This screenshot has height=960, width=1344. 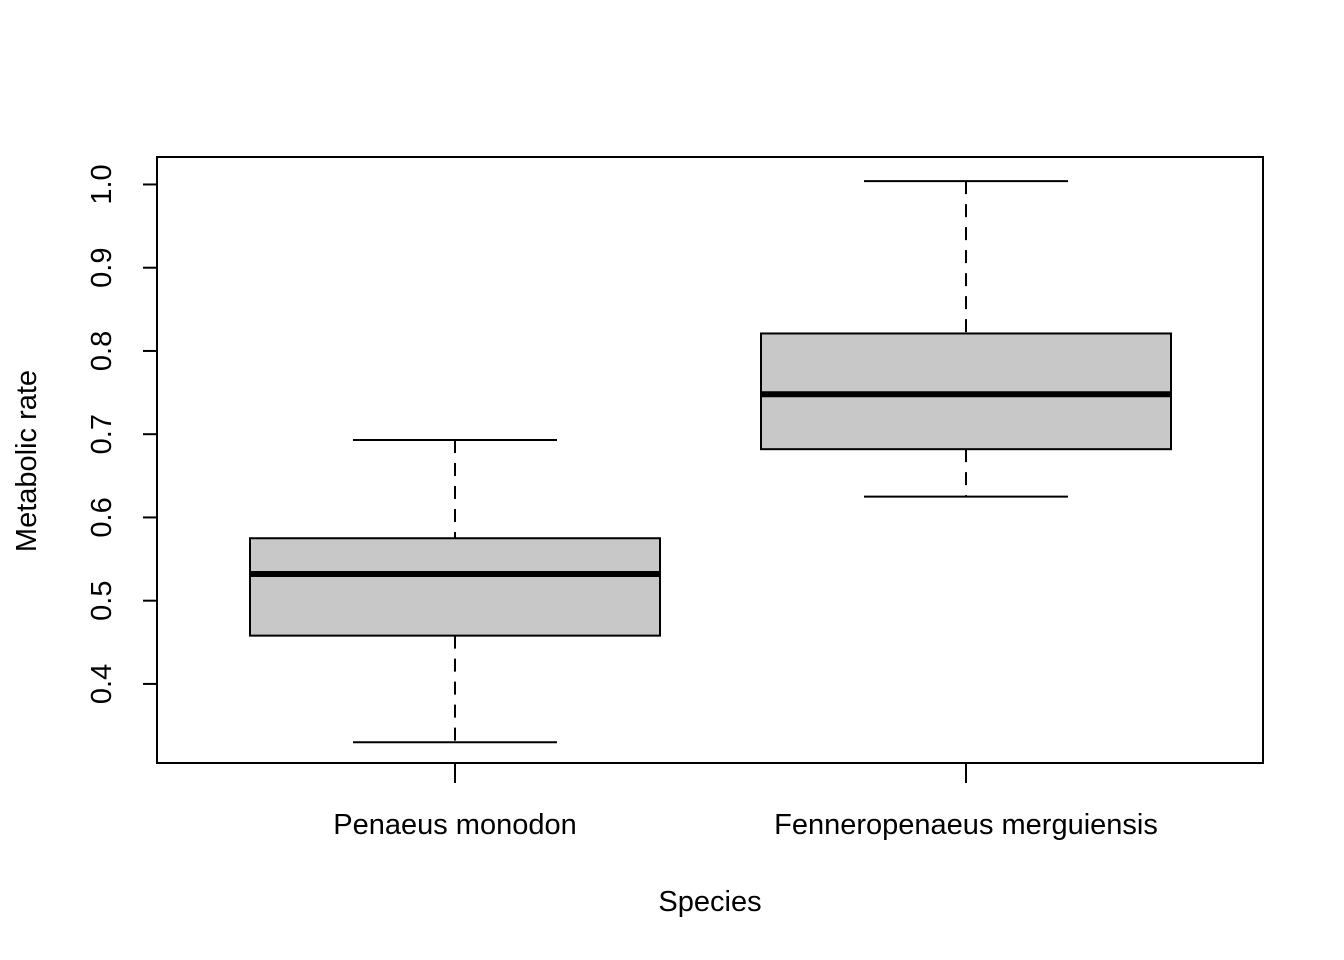 What do you see at coordinates (102, 268) in the screenshot?
I see `y-tick-label: 0.9` at bounding box center [102, 268].